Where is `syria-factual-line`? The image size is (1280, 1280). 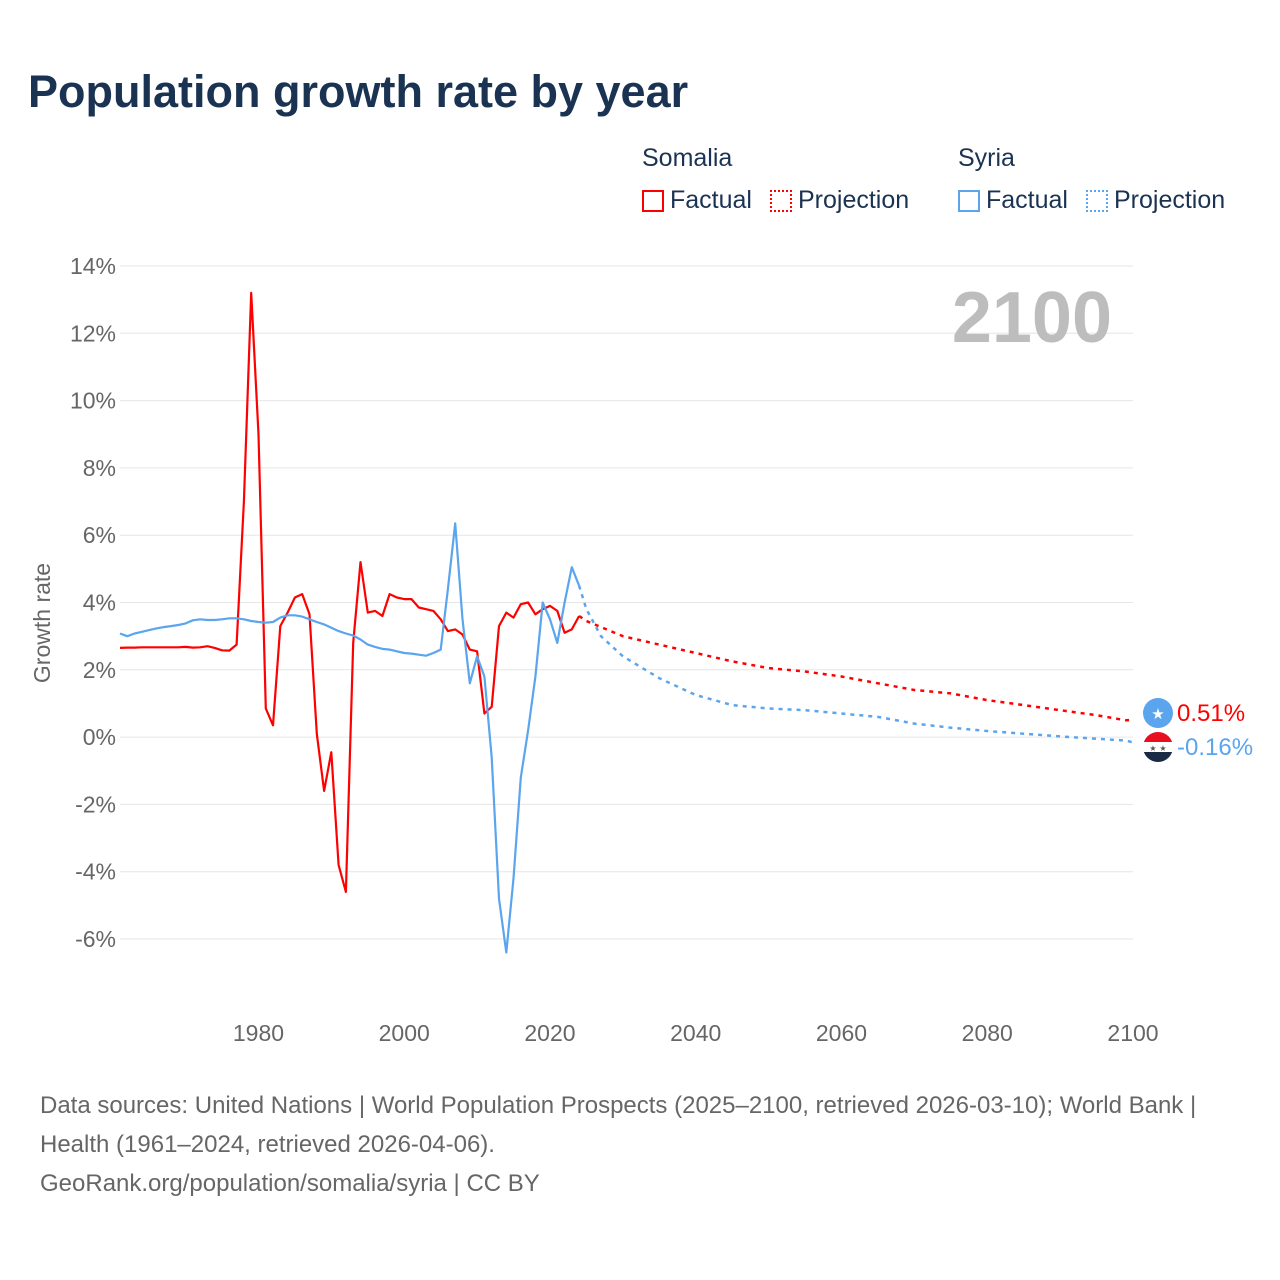 syria-factual-line is located at coordinates (350, 738).